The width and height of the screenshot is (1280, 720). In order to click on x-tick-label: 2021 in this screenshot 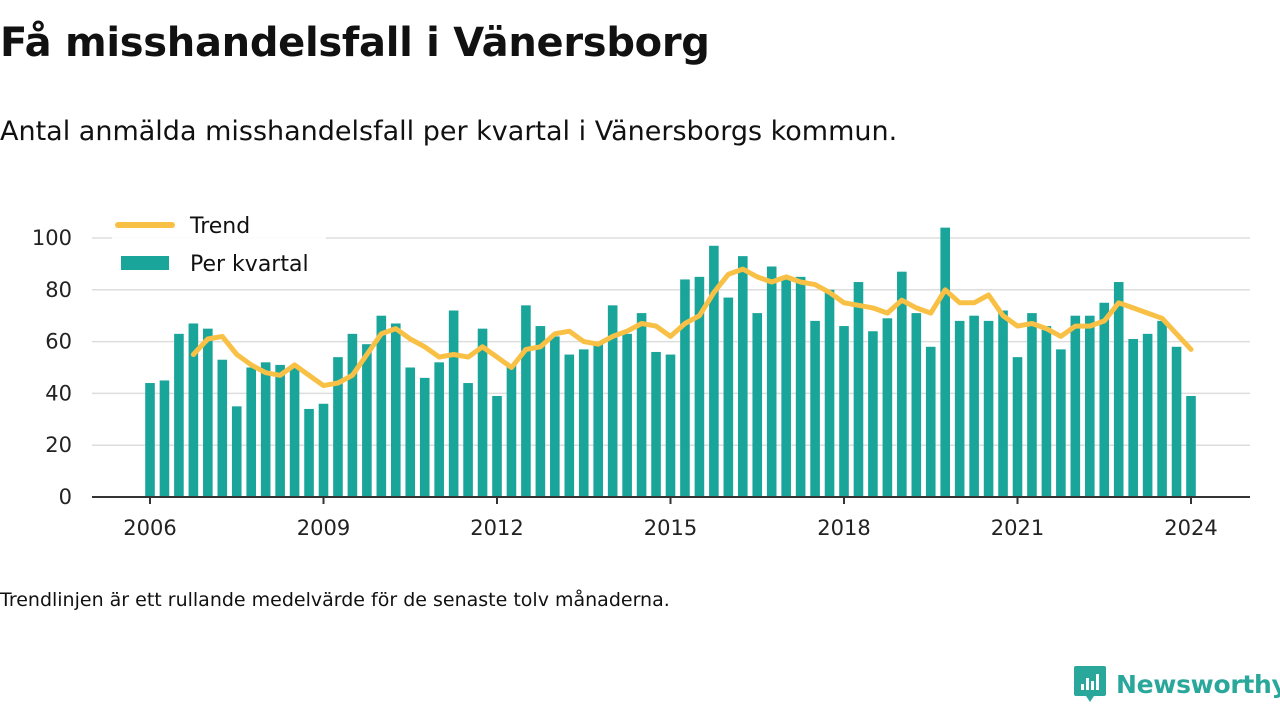, I will do `click(1017, 528)`.